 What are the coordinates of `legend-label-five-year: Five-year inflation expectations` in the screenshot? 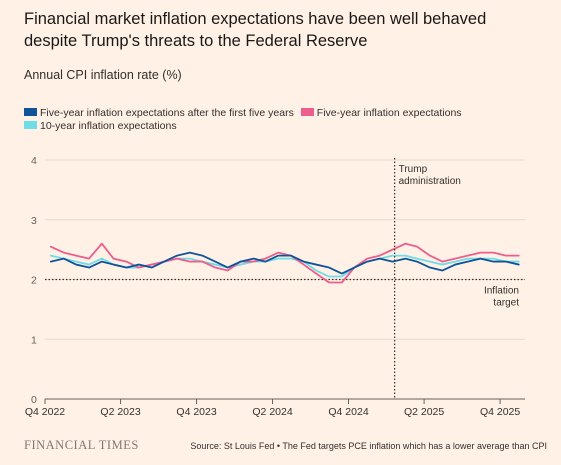 It's located at (389, 113).